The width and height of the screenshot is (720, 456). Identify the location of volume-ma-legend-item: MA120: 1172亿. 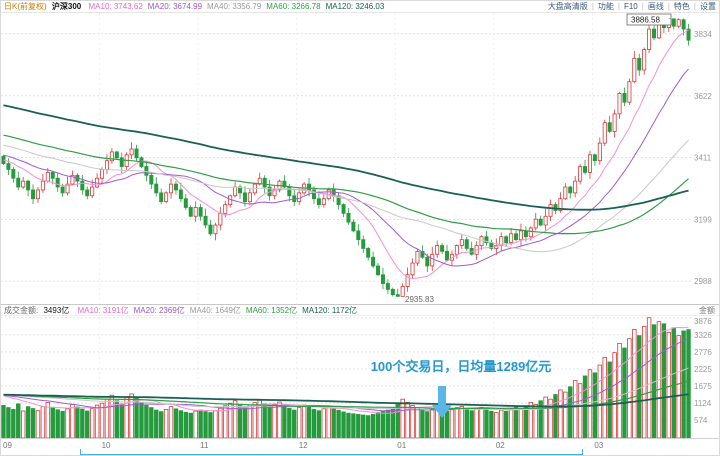
(330, 310).